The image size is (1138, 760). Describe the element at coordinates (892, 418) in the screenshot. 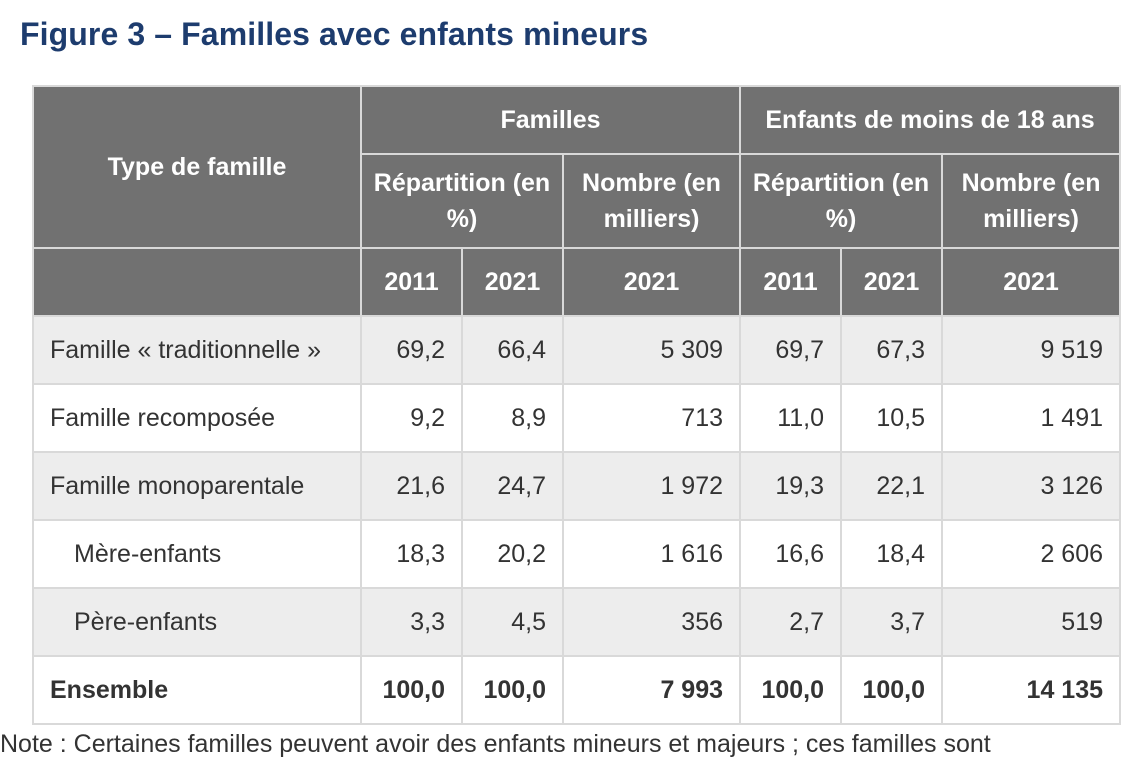

I see `table-cell: 10,5` at that location.